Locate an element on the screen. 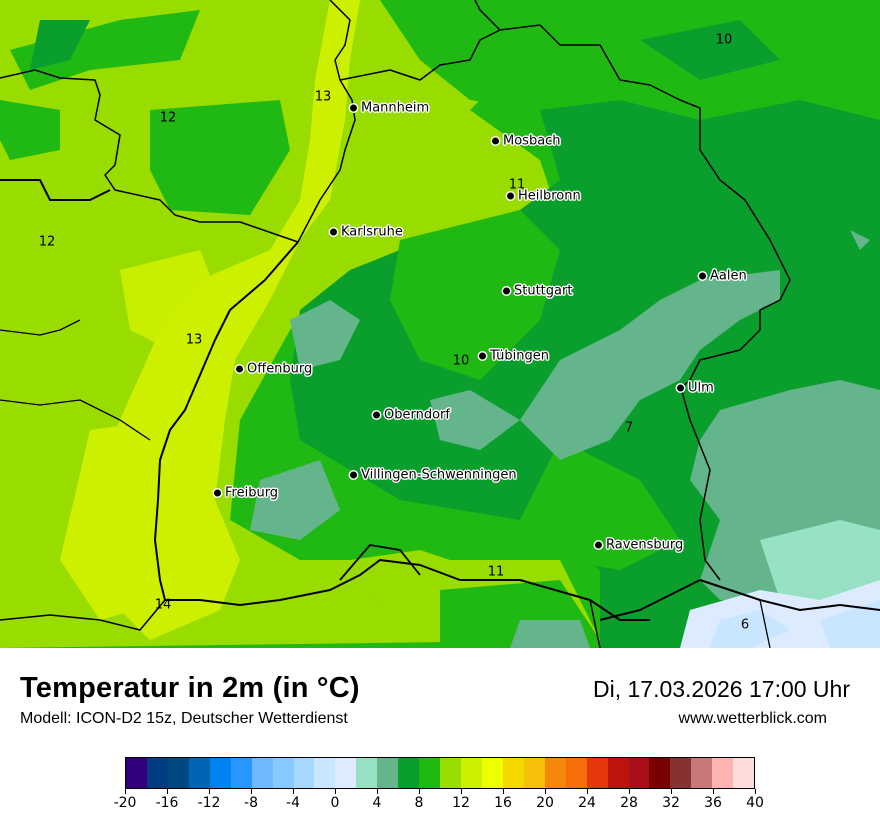 The width and height of the screenshot is (880, 830). tick-label: -20 is located at coordinates (125, 803).